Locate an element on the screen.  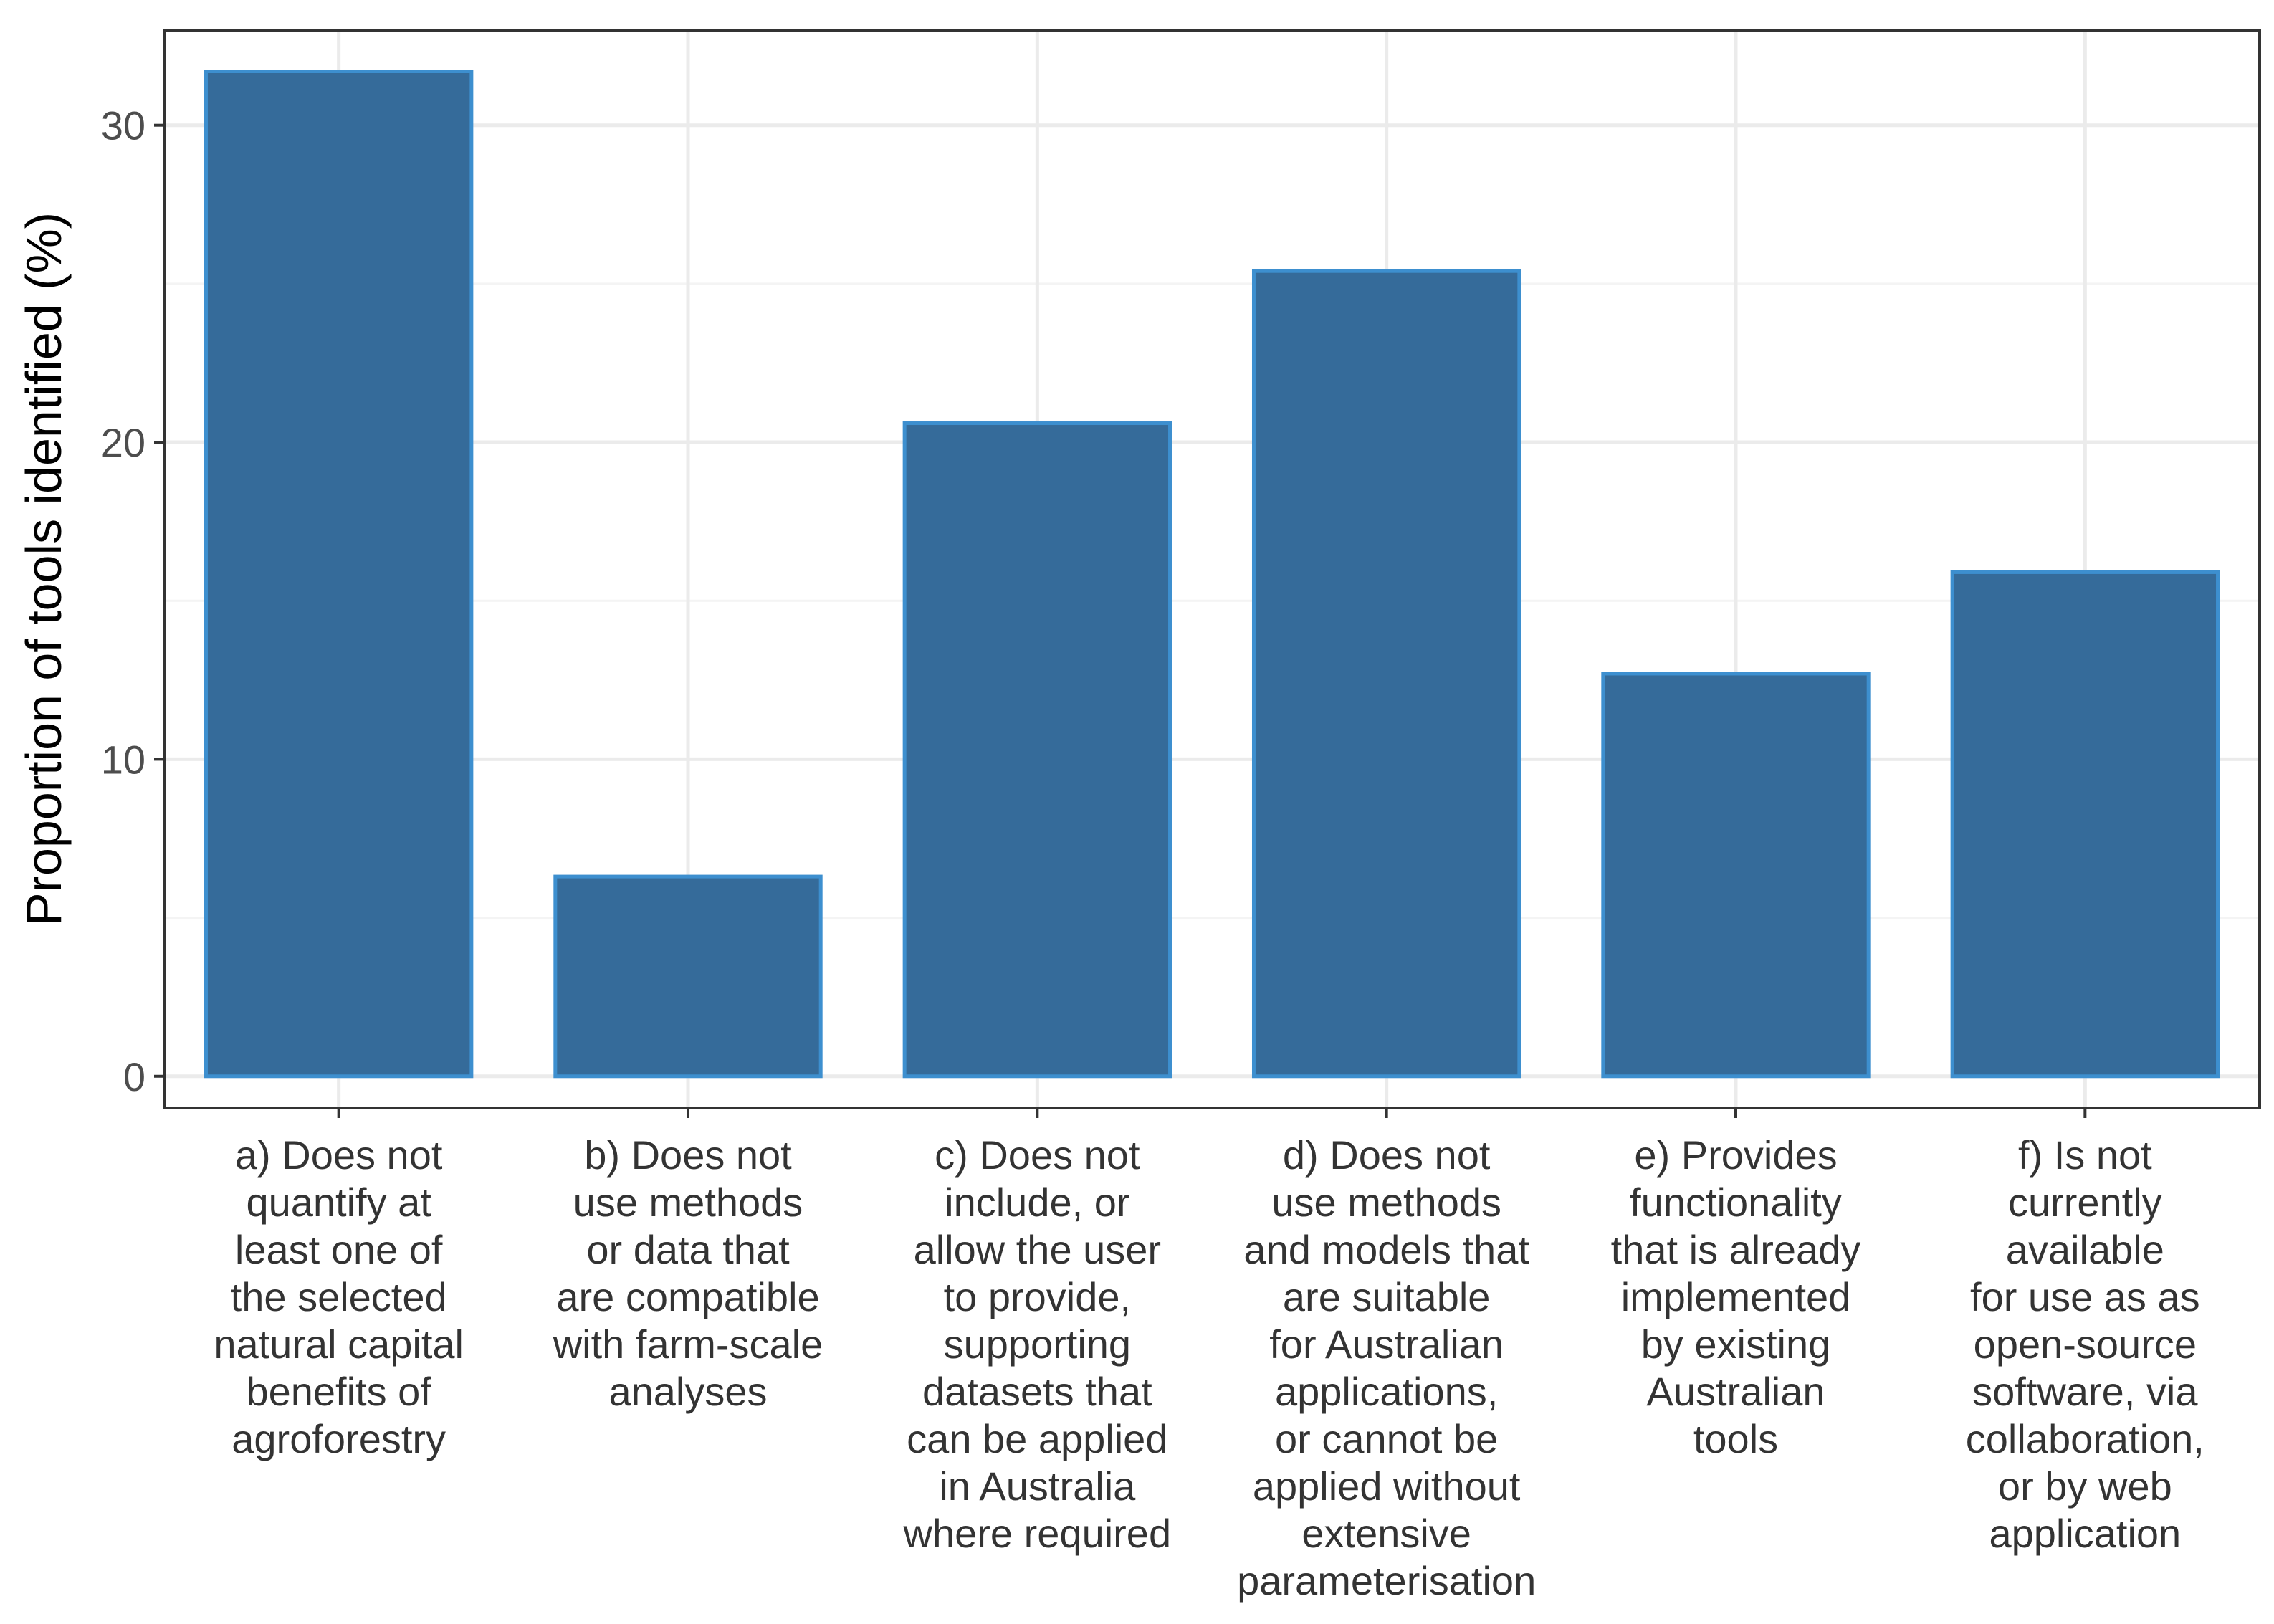
x-category-label-line: or cannot be is located at coordinates (1386, 1438).